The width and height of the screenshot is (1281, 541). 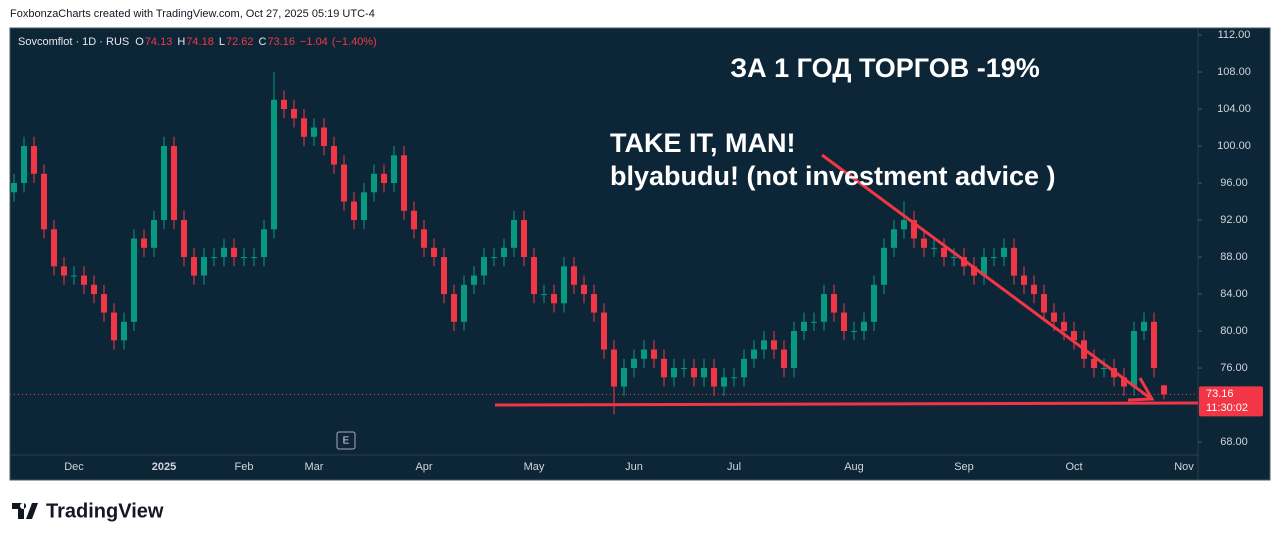 What do you see at coordinates (734, 467) in the screenshot?
I see `x-tick-label: Jul` at bounding box center [734, 467].